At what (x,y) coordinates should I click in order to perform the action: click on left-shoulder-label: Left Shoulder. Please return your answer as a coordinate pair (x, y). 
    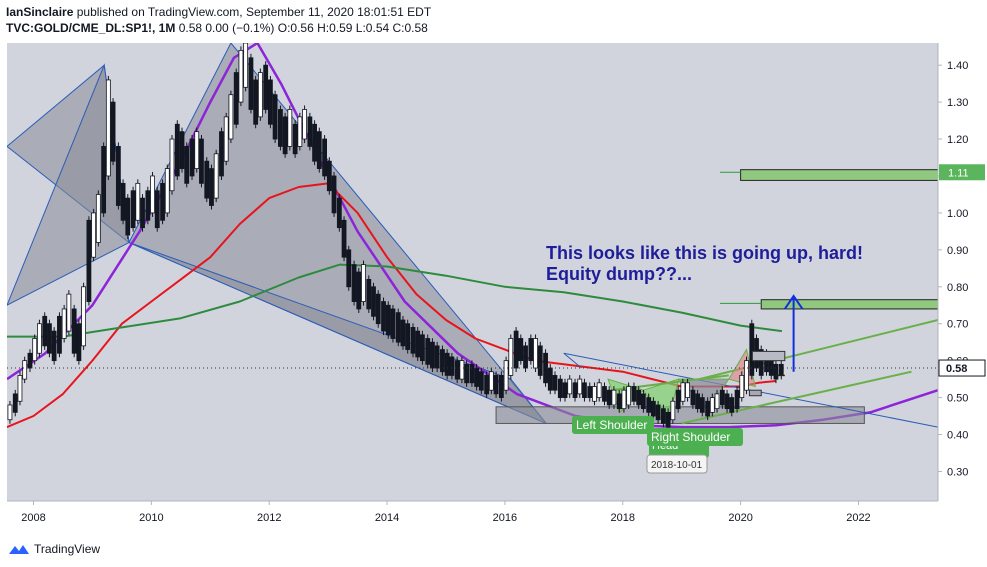
    Looking at the image, I should click on (611, 425).